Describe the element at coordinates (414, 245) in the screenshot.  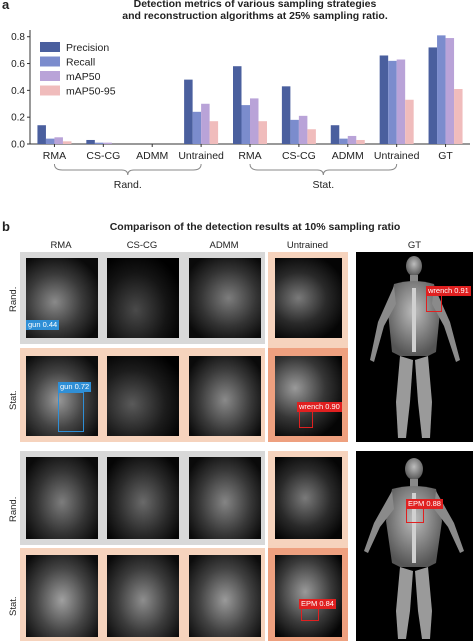
I see `column-label-gt: GT` at that location.